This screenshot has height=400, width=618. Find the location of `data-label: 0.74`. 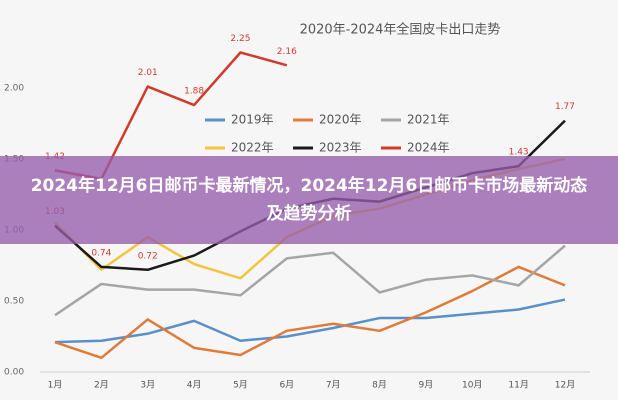

data-label: 0.74 is located at coordinates (101, 253).